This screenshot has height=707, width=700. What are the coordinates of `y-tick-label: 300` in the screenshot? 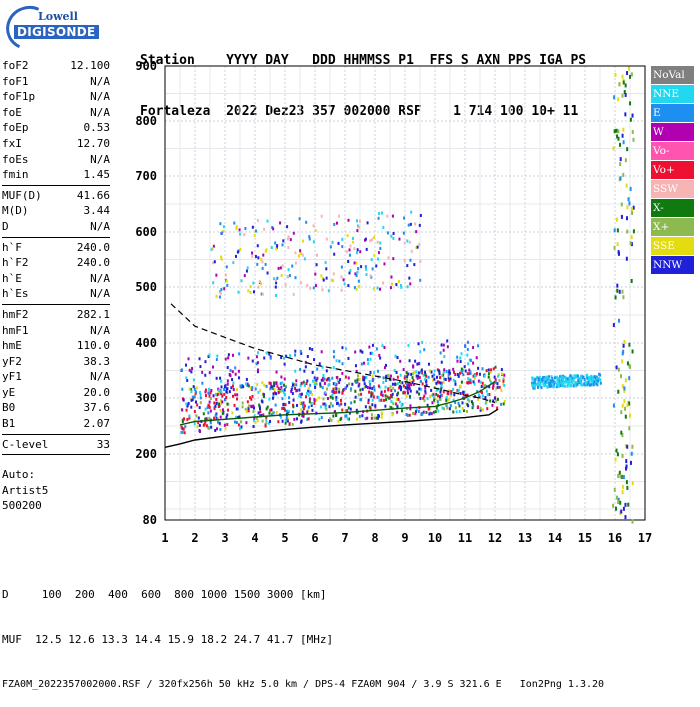 It's located at (146, 398).